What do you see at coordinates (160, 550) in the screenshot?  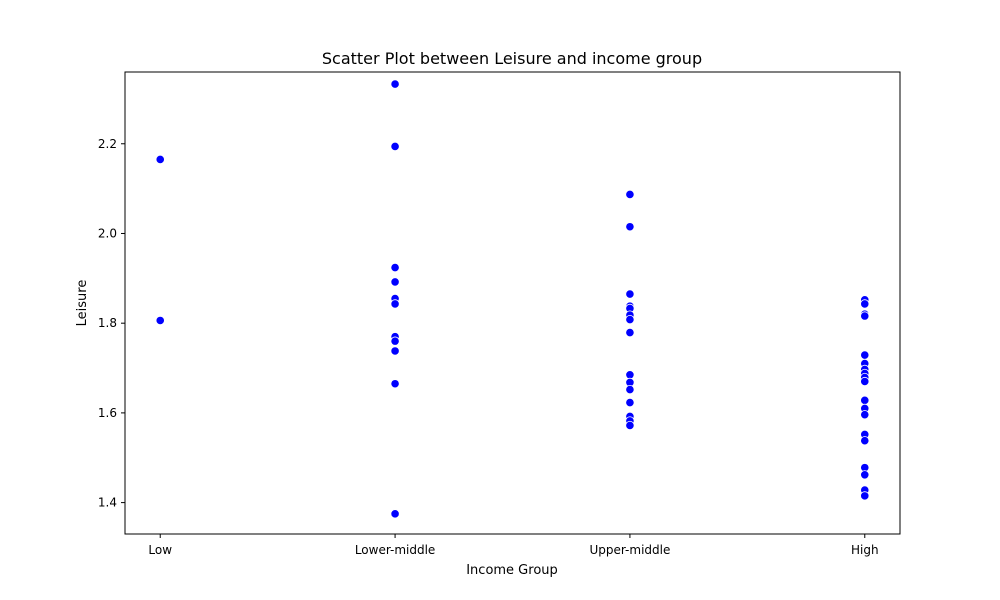 I see `x-tick-label: Low` at bounding box center [160, 550].